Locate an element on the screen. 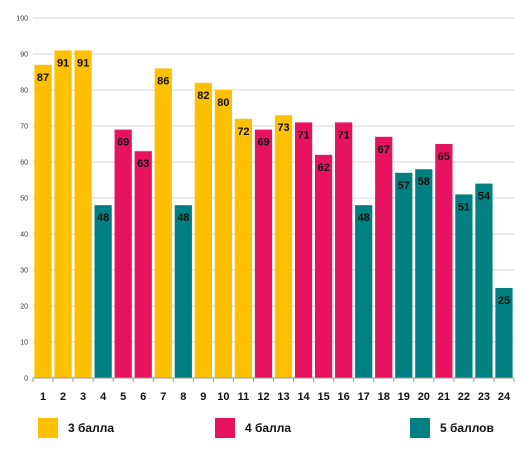 Image resolution: width=524 pixels, height=455 pixels. x-tick-label: 5 is located at coordinates (123, 397).